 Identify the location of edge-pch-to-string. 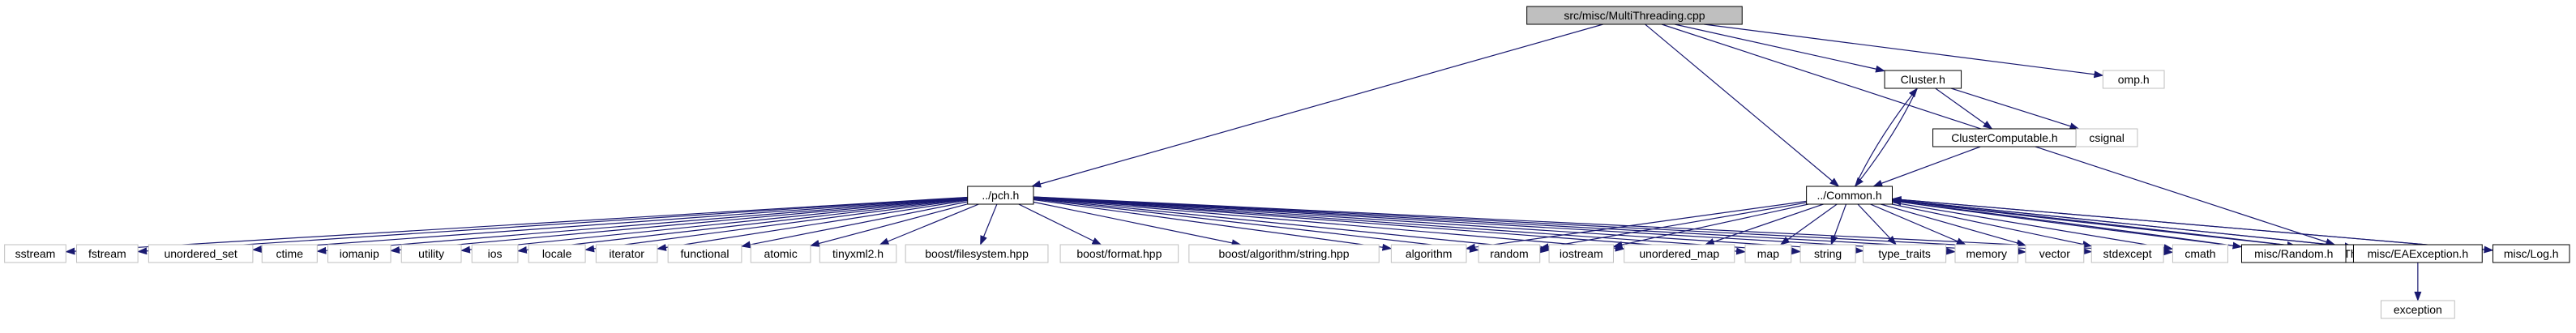
(1417, 226).